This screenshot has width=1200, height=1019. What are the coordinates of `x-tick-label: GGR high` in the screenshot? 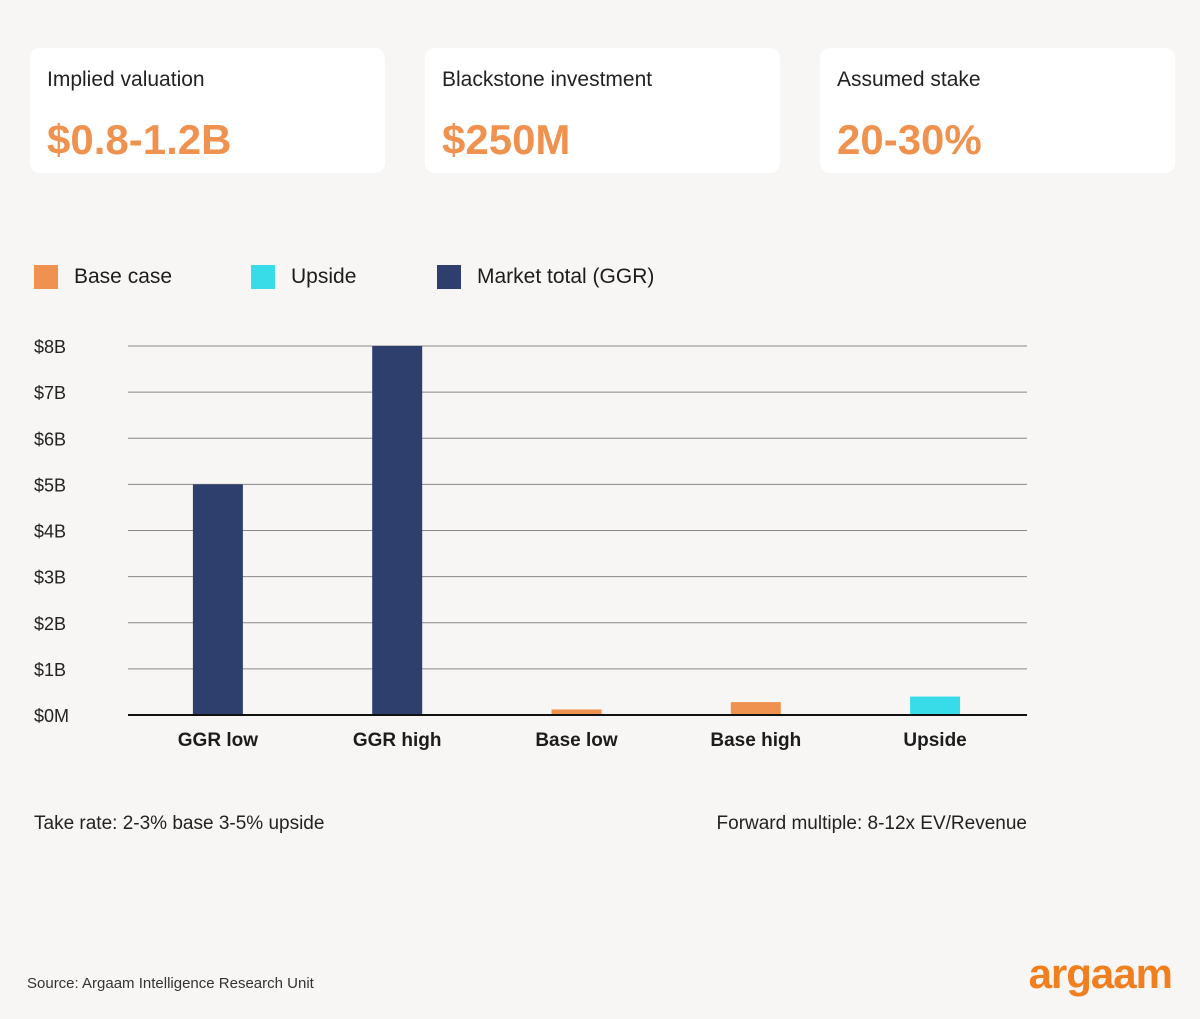 It's located at (397, 740).